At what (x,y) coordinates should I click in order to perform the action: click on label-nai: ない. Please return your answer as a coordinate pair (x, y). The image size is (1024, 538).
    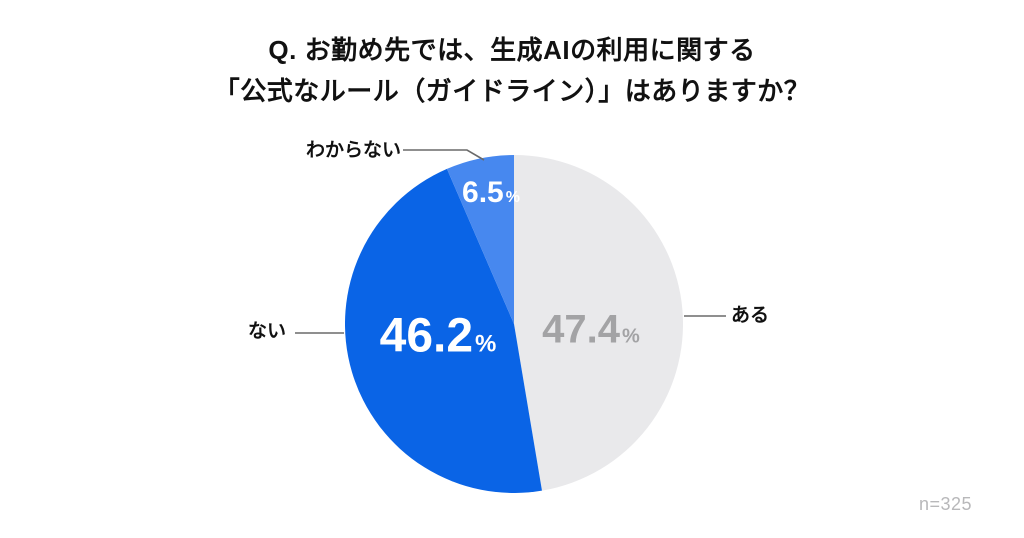
    Looking at the image, I should click on (266, 331).